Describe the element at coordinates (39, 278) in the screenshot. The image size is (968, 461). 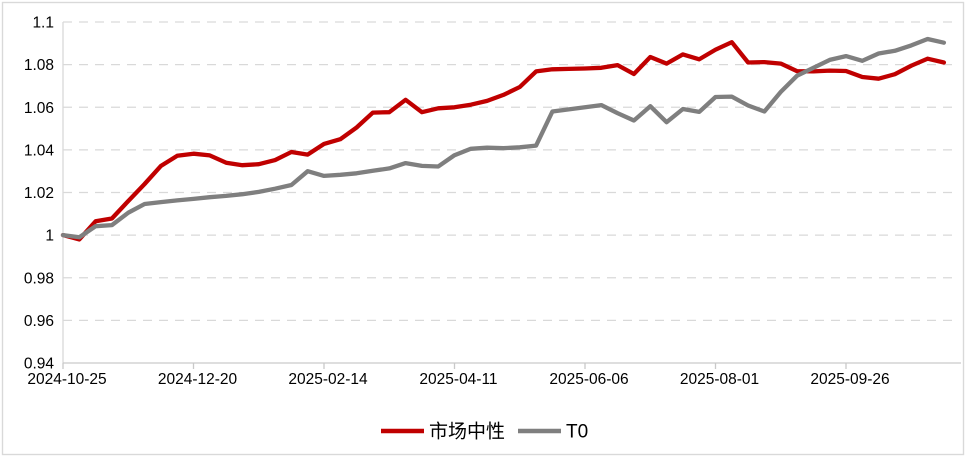
I see `y-tick-label: 0.98` at that location.